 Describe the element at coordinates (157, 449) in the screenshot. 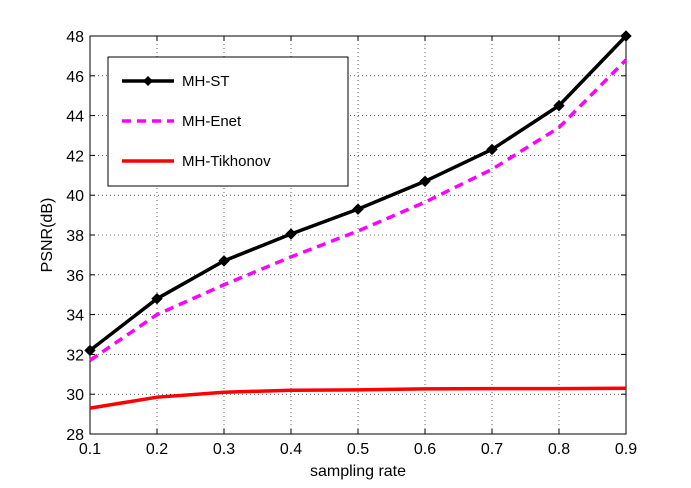

I see `x-tick-label: 0.2` at that location.